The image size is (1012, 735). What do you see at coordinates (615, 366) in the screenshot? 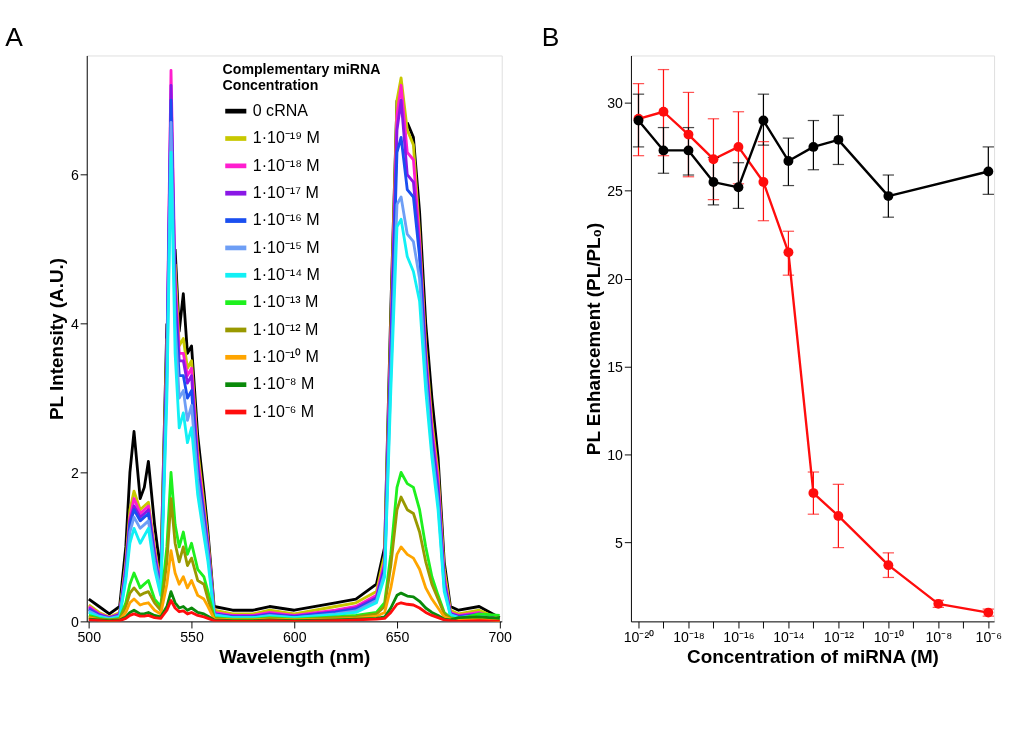
I see `y-tick-label: 15` at bounding box center [615, 366].